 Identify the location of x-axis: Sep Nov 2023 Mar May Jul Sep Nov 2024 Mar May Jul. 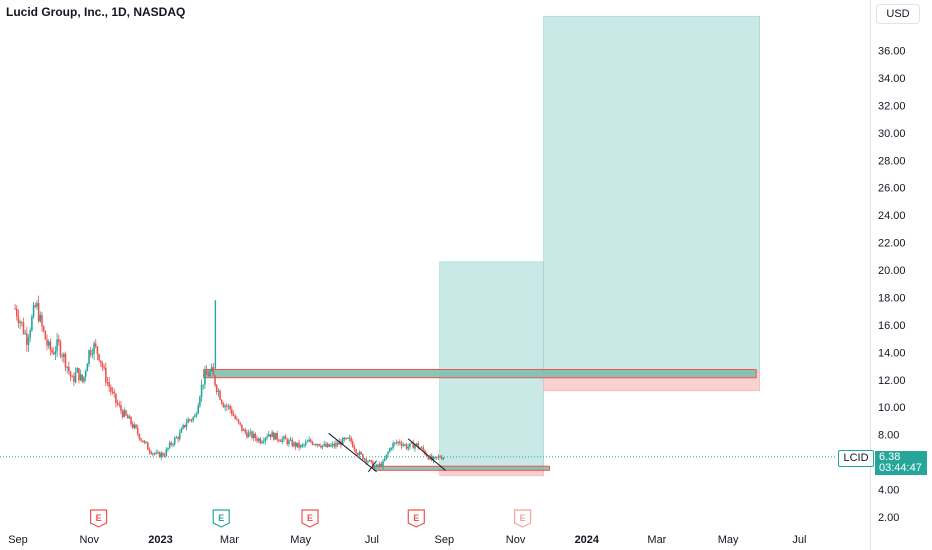
(407, 540).